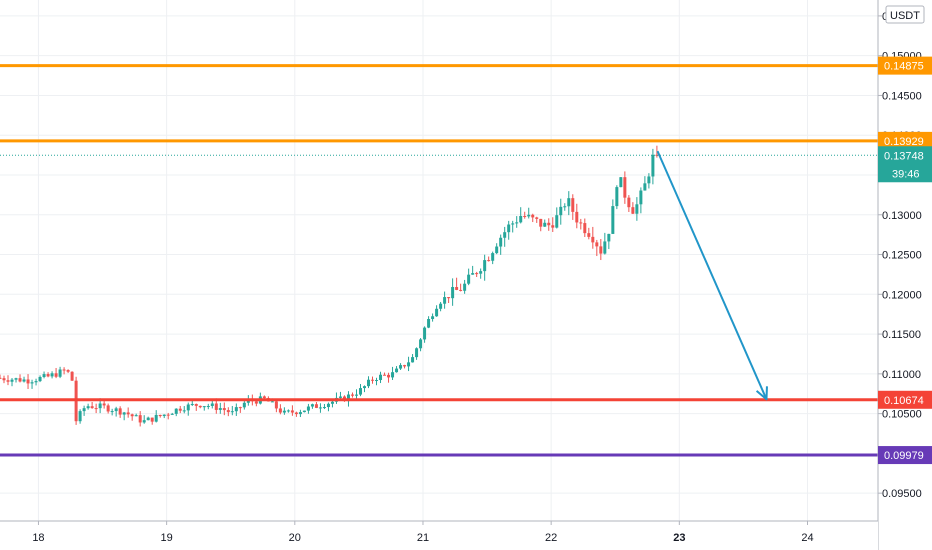 The width and height of the screenshot is (932, 550). What do you see at coordinates (904, 156) in the screenshot?
I see `last-price-label: 0.13748` at bounding box center [904, 156].